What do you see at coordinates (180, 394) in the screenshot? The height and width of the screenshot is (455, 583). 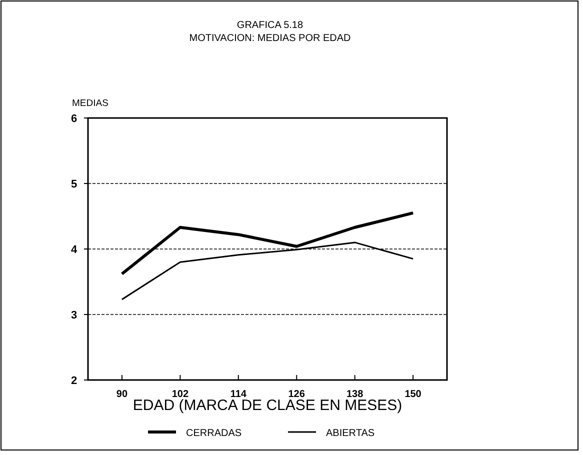 I see `x-tick-label: 102` at bounding box center [180, 394].